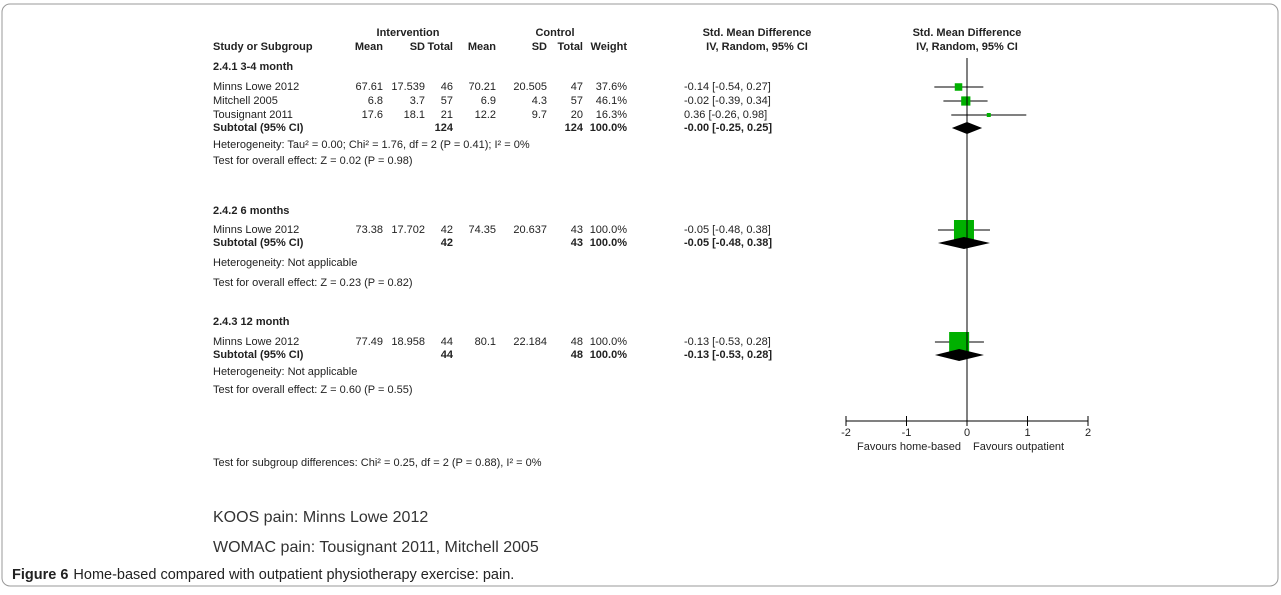  What do you see at coordinates (253, 115) in the screenshot?
I see `table-cell: Tousignant 2011` at bounding box center [253, 115].